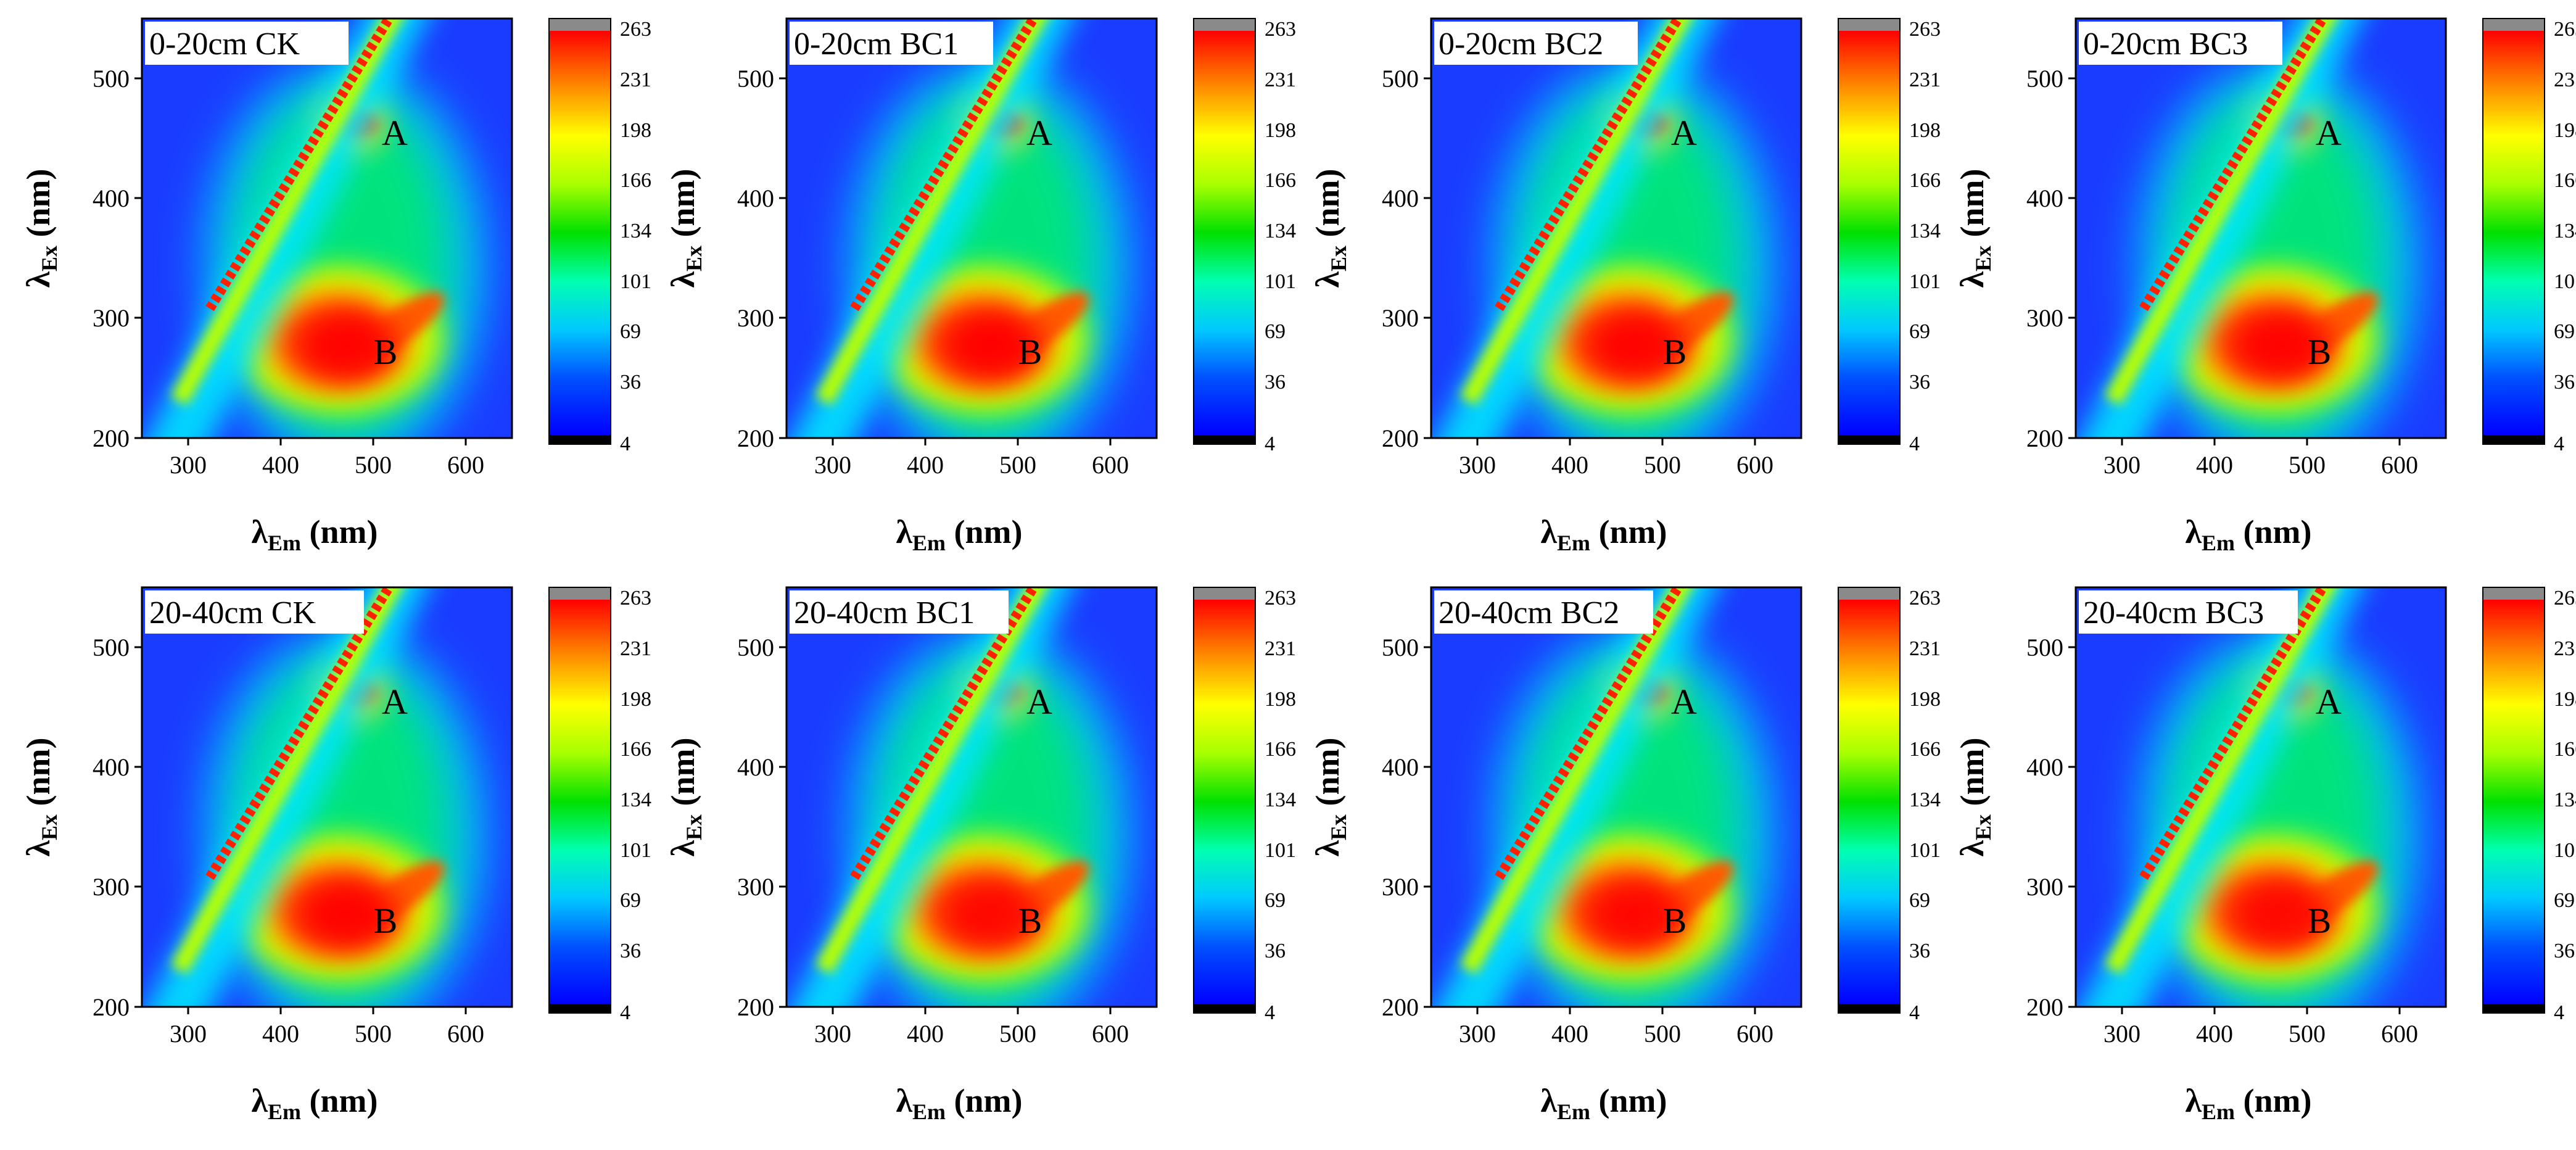  I want to click on panel-0-20cm-bc2: A B 0-20cm BC2 200 300 400 500 300 400, so click(1625, 286).